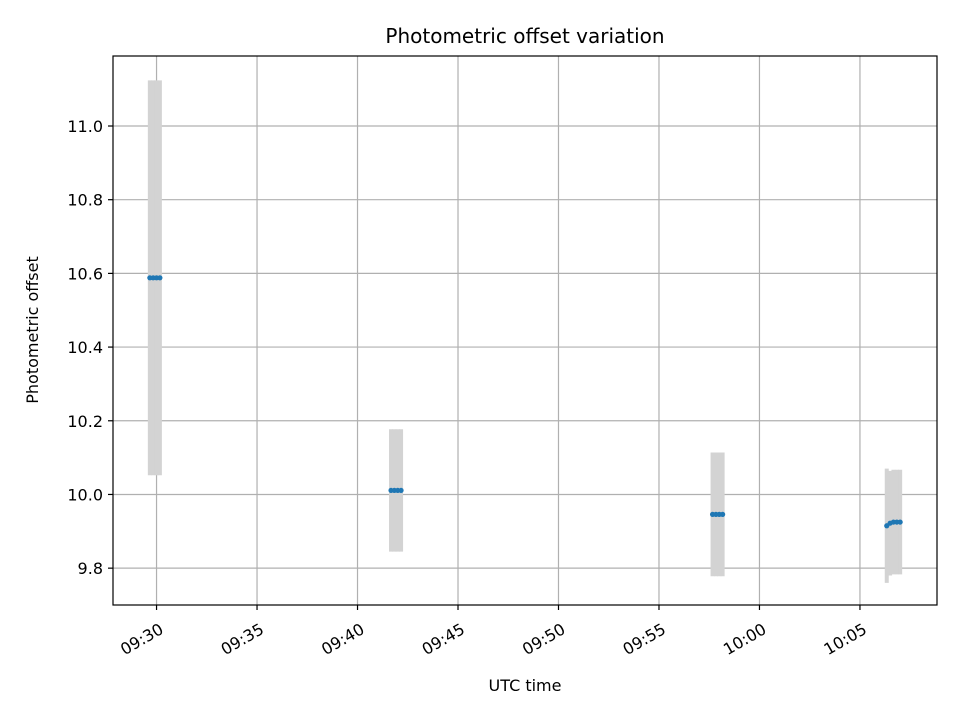 The width and height of the screenshot is (960, 720). I want to click on y-tick-label: 11.0, so click(85, 126).